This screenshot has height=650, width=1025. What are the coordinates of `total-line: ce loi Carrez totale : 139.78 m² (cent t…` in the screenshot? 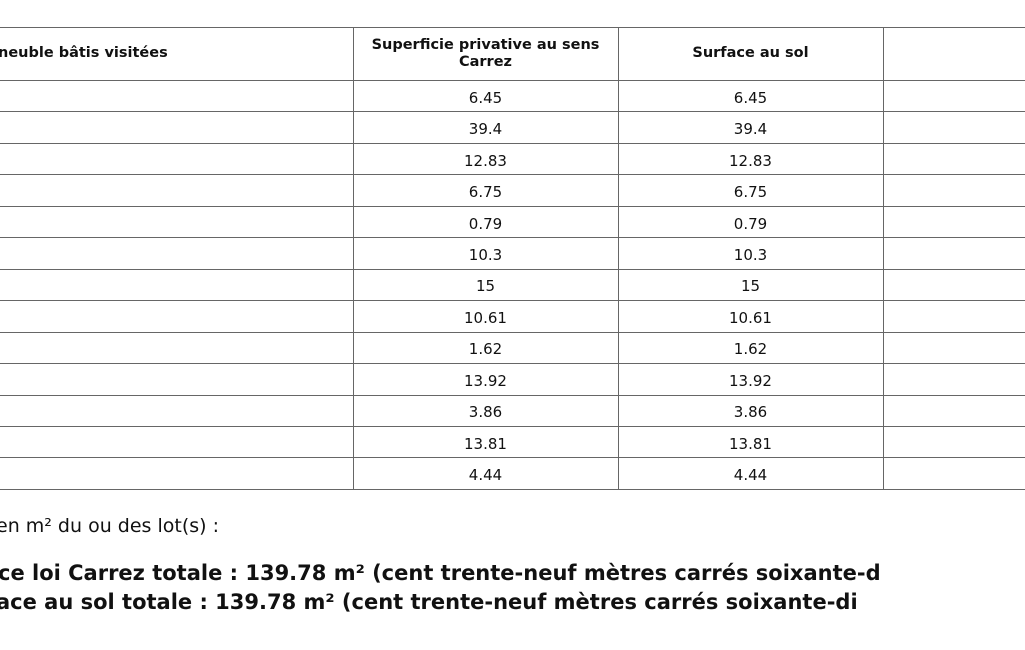 It's located at (440, 573).